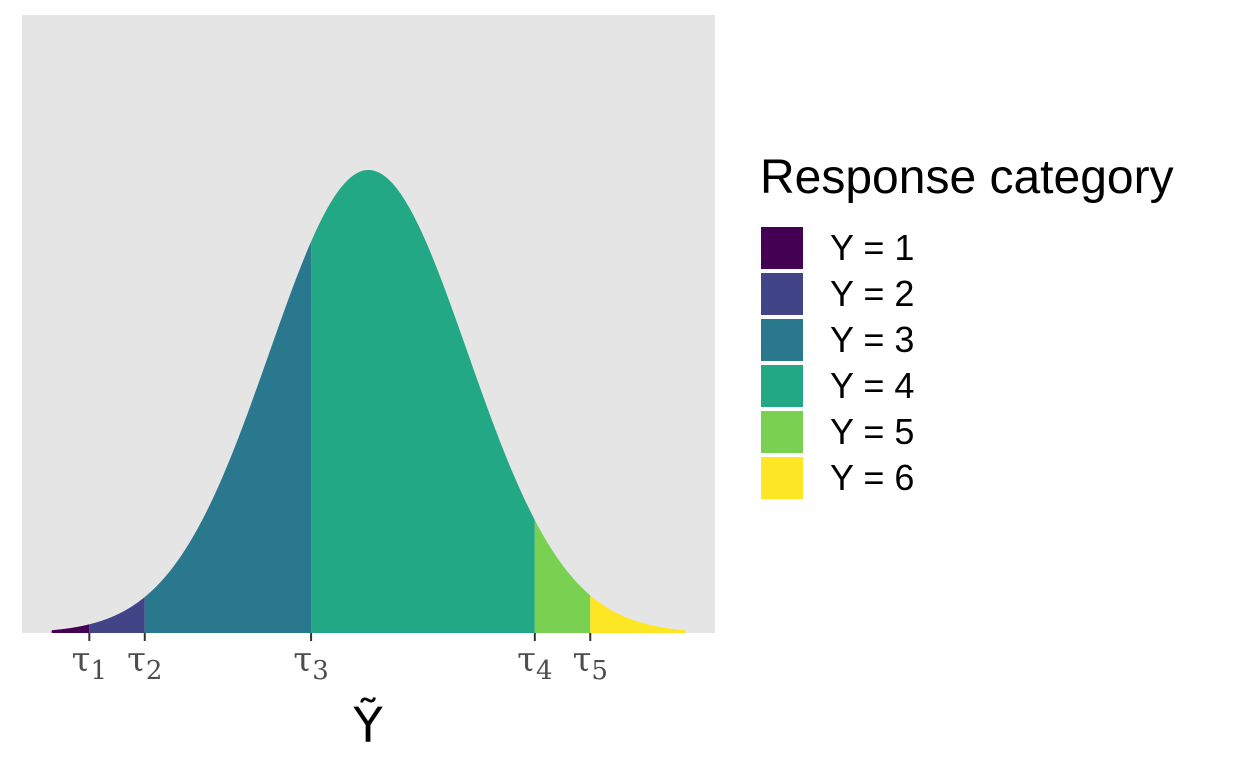  I want to click on tick-label-1: τ1, so click(89, 663).